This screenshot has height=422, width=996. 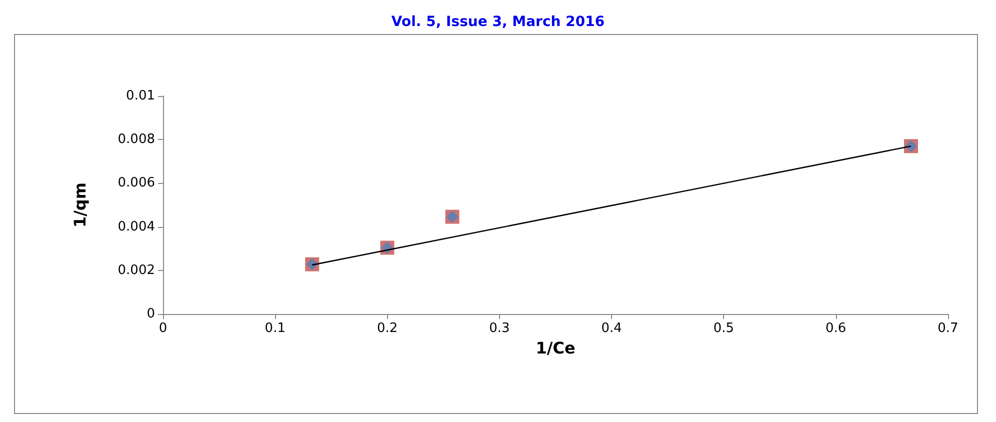 I want to click on y-axis-title: 1/qm, so click(x=80, y=205).